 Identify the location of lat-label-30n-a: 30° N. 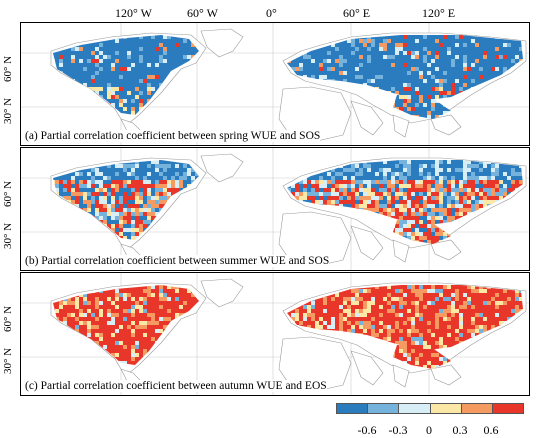
(8, 111).